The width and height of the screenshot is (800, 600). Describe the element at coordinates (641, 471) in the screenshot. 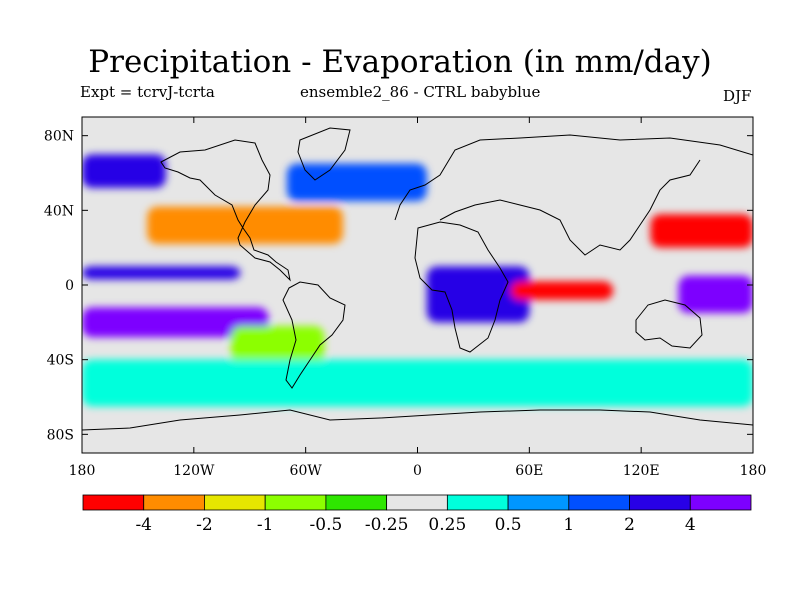

I see `x-tick-label: 120E` at that location.